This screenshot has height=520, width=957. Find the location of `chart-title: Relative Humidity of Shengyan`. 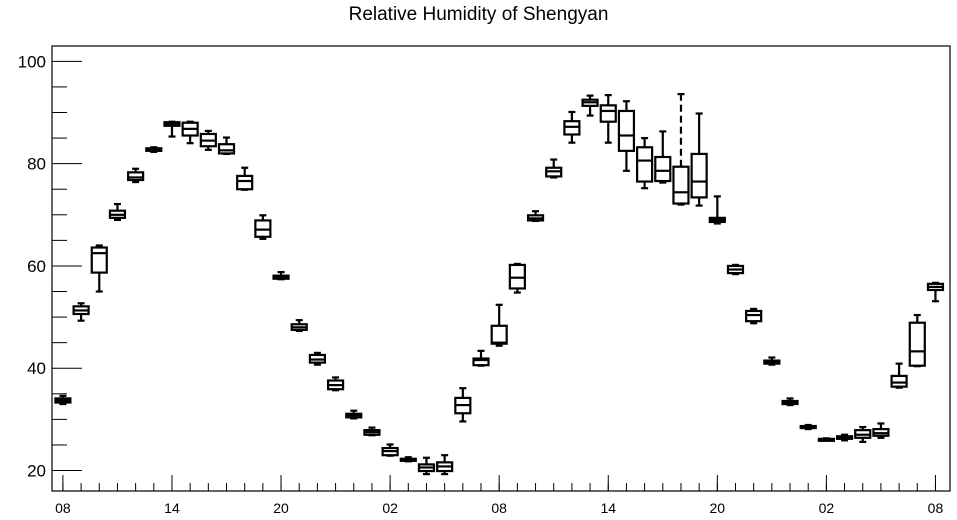

chart-title: Relative Humidity of Shengyan is located at coordinates (478, 14).